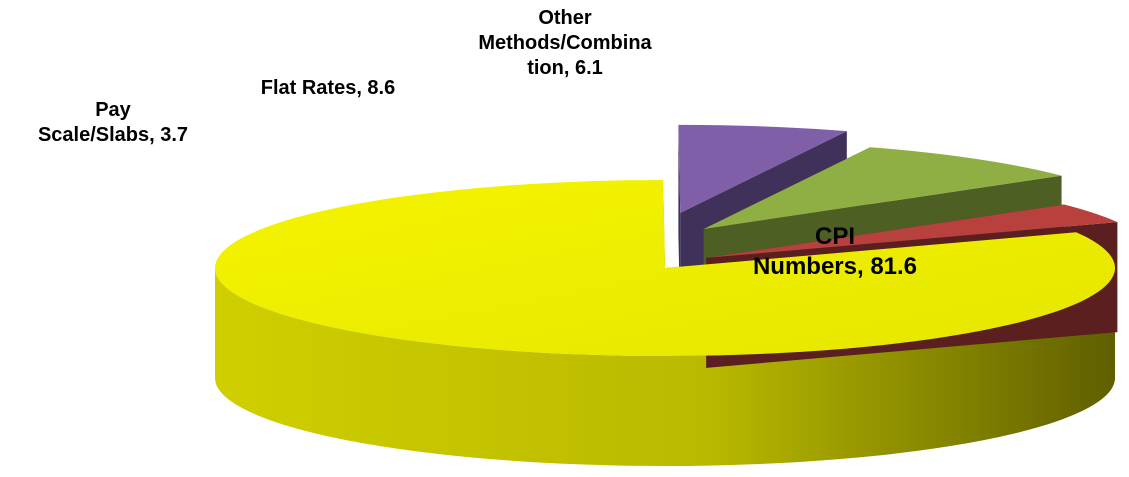 The width and height of the screenshot is (1129, 477). Describe the element at coordinates (882, 188) in the screenshot. I see `slice-flat-rates` at that location.